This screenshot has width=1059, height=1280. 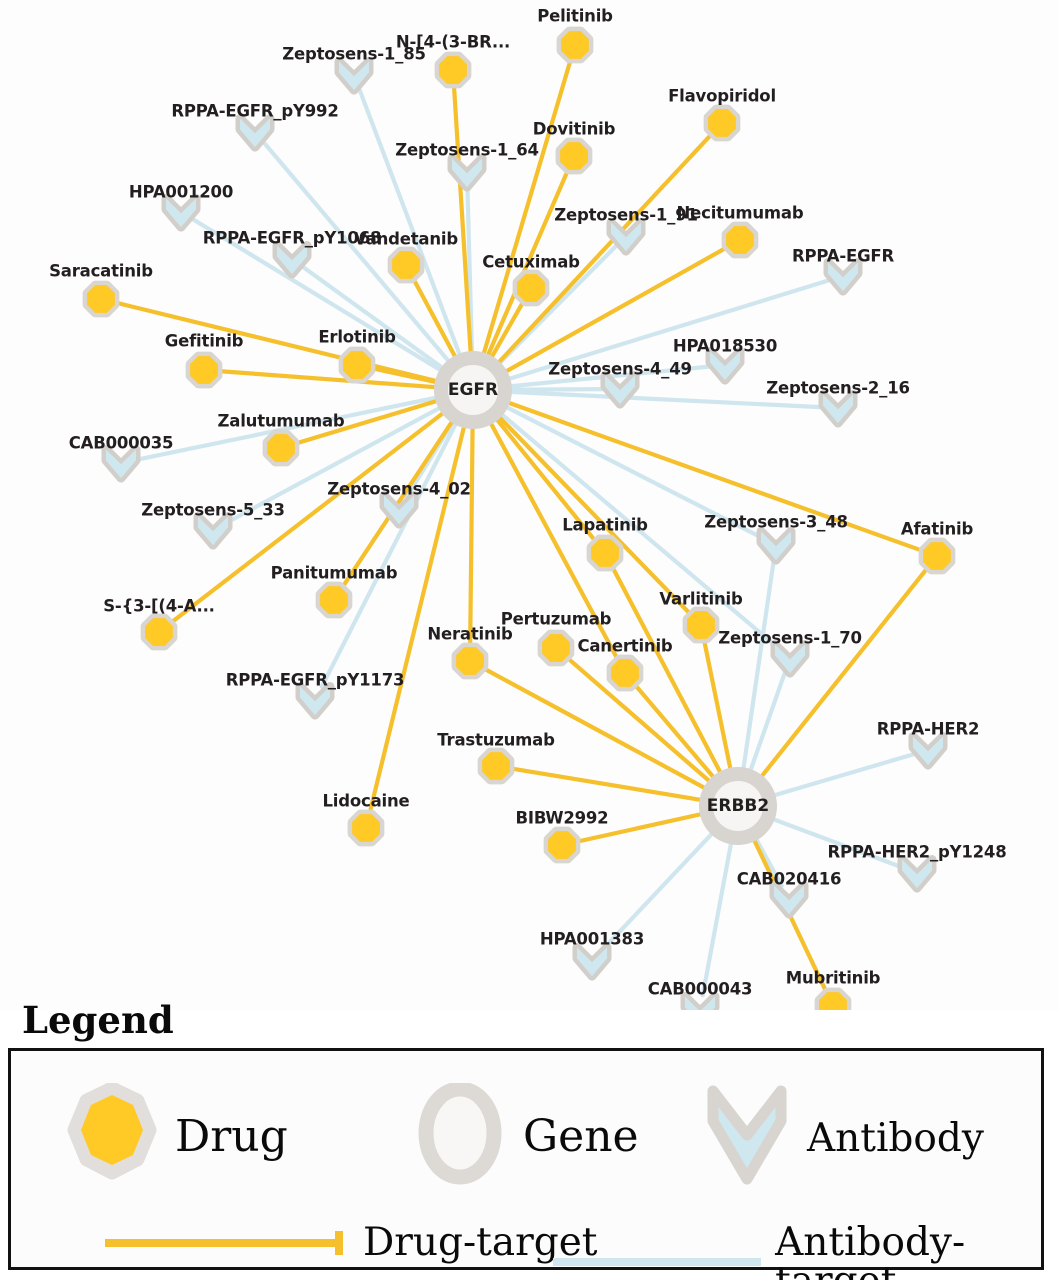 I want to click on legend-item-antibody: Antibody, so click(x=842, y=1138).